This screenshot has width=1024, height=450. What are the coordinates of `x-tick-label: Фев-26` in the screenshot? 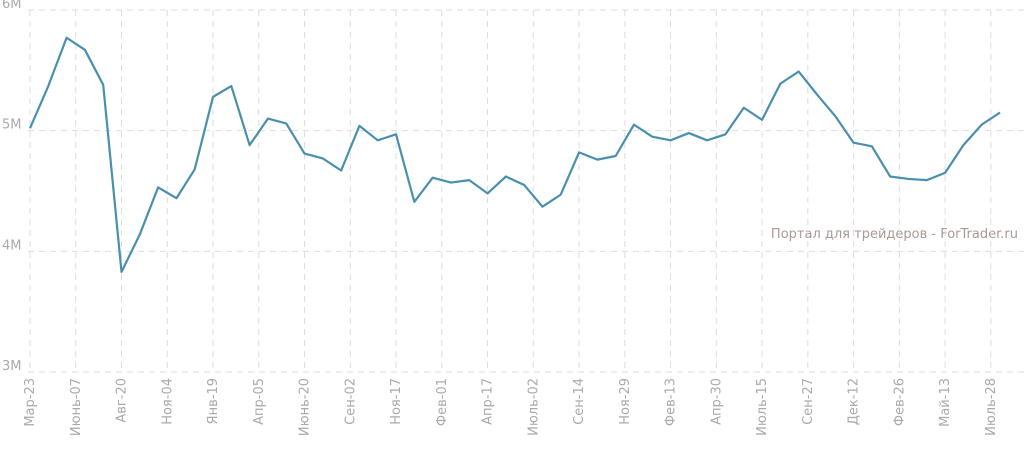 It's located at (899, 402).